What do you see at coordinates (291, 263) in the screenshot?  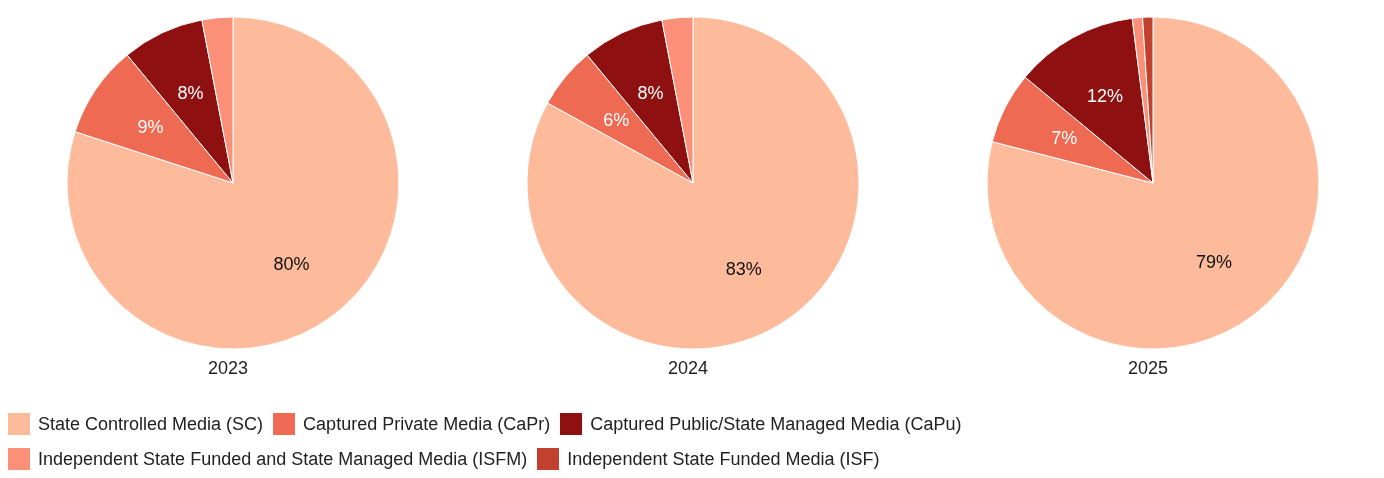 I see `data-label: 80%` at bounding box center [291, 263].